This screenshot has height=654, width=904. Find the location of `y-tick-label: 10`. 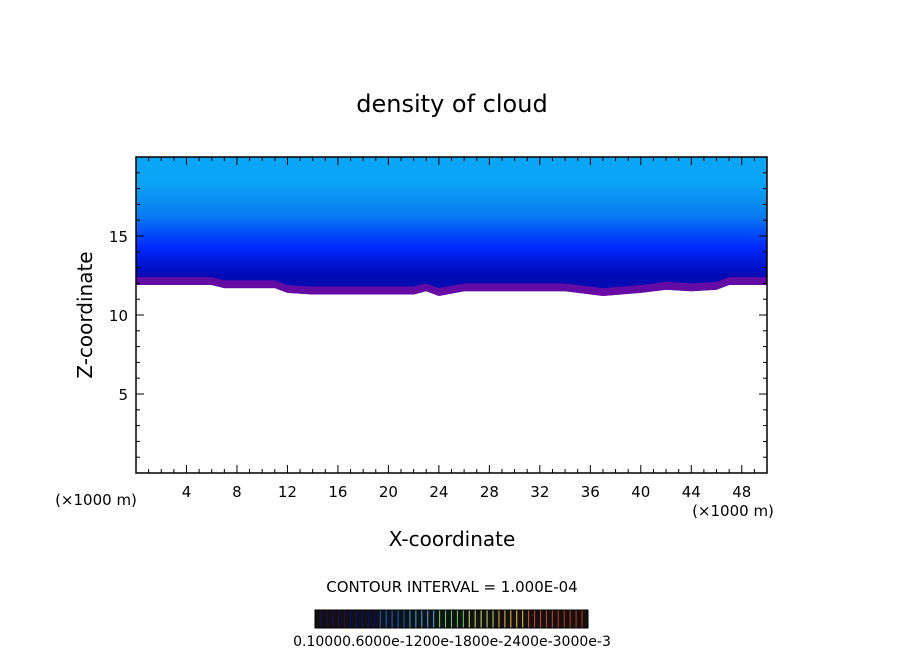

y-tick-label: 10 is located at coordinates (118, 316).